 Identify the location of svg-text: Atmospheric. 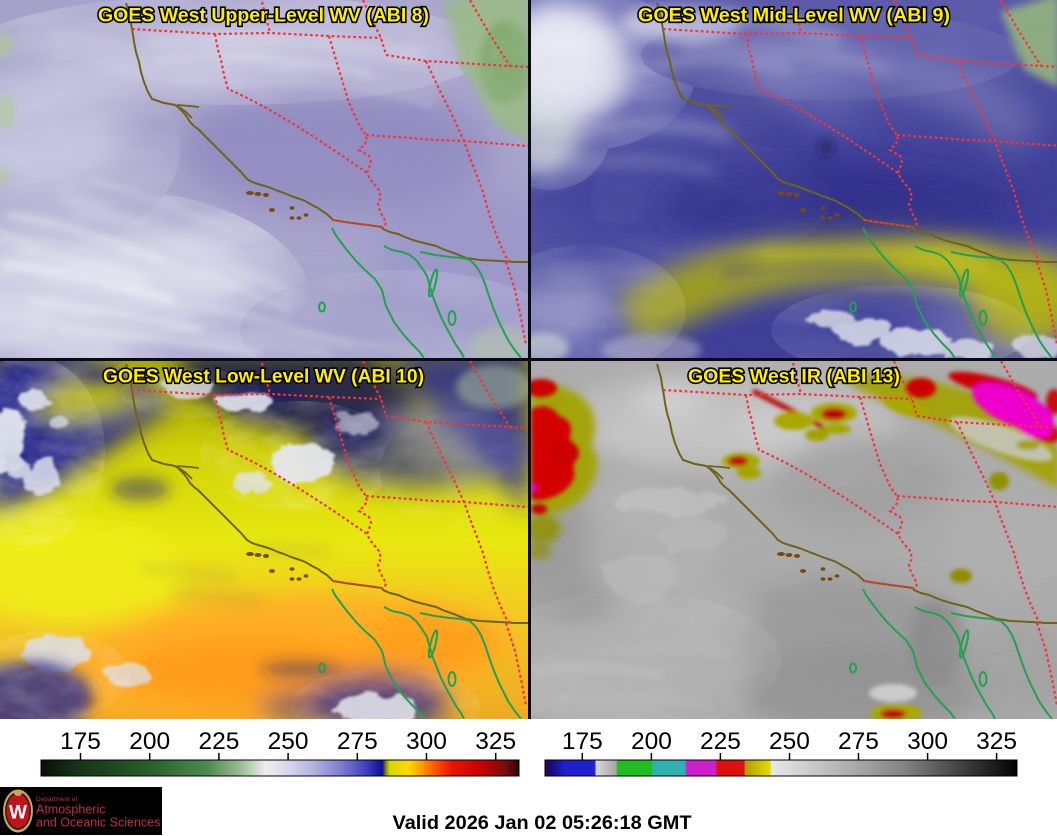
(70, 810).